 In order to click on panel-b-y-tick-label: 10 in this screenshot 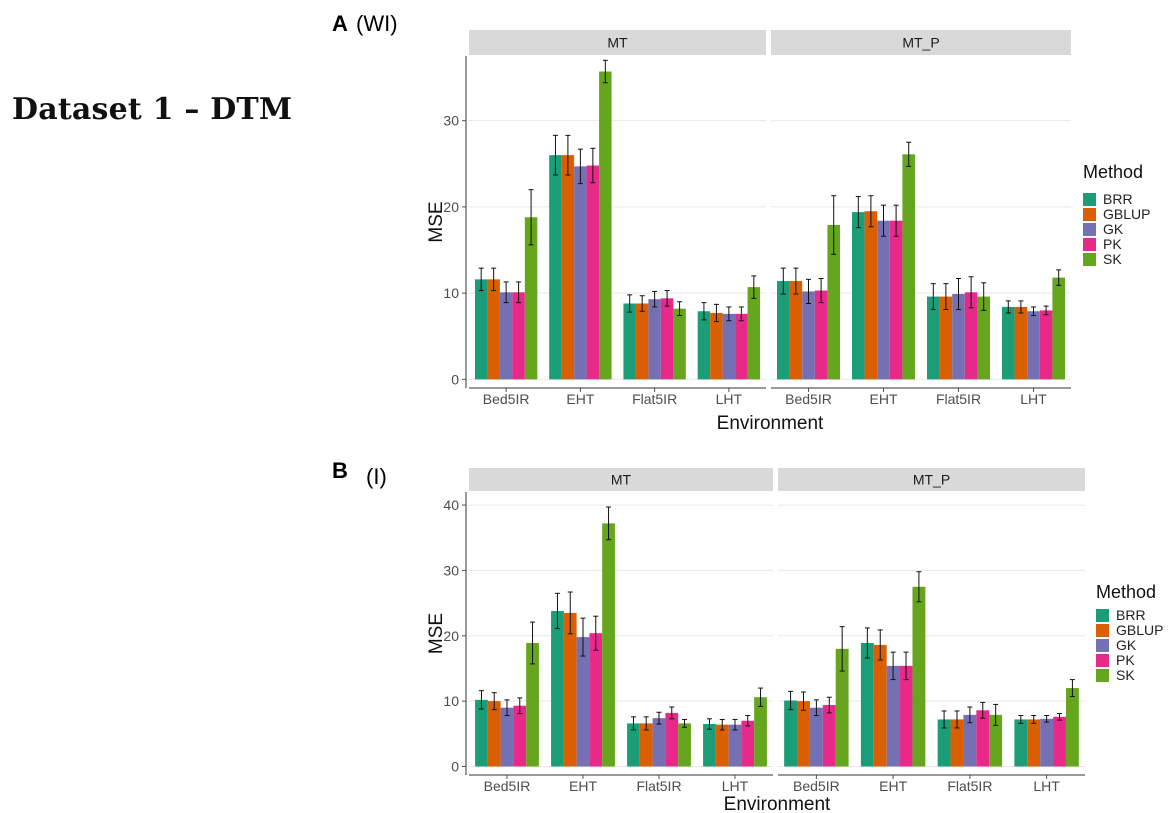, I will do `click(451, 701)`.